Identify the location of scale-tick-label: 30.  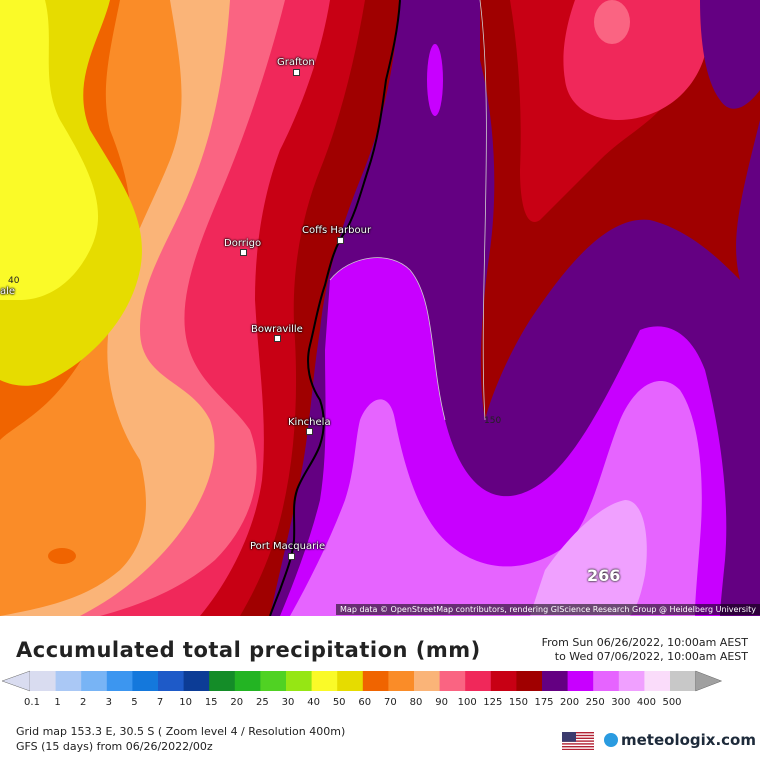
(288, 702).